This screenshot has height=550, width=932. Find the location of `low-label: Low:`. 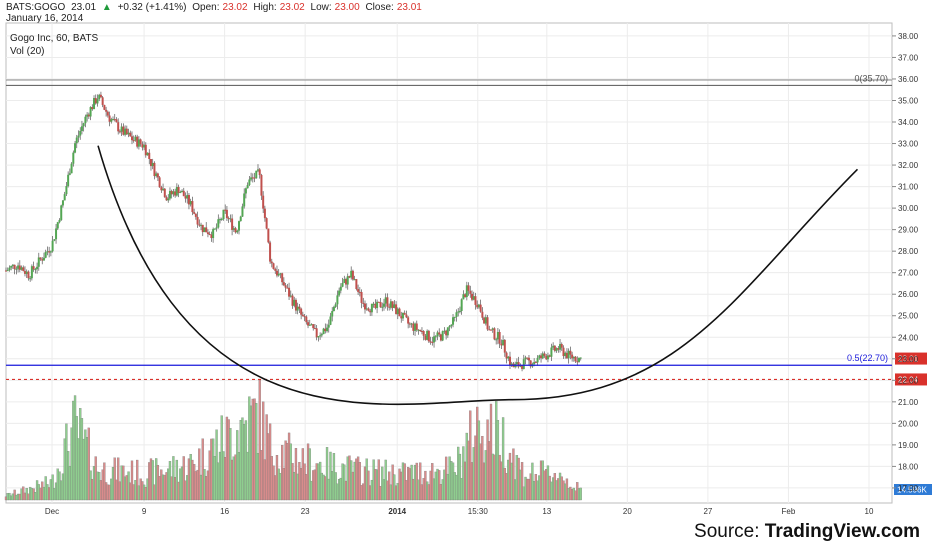

low-label: Low: is located at coordinates (321, 7).